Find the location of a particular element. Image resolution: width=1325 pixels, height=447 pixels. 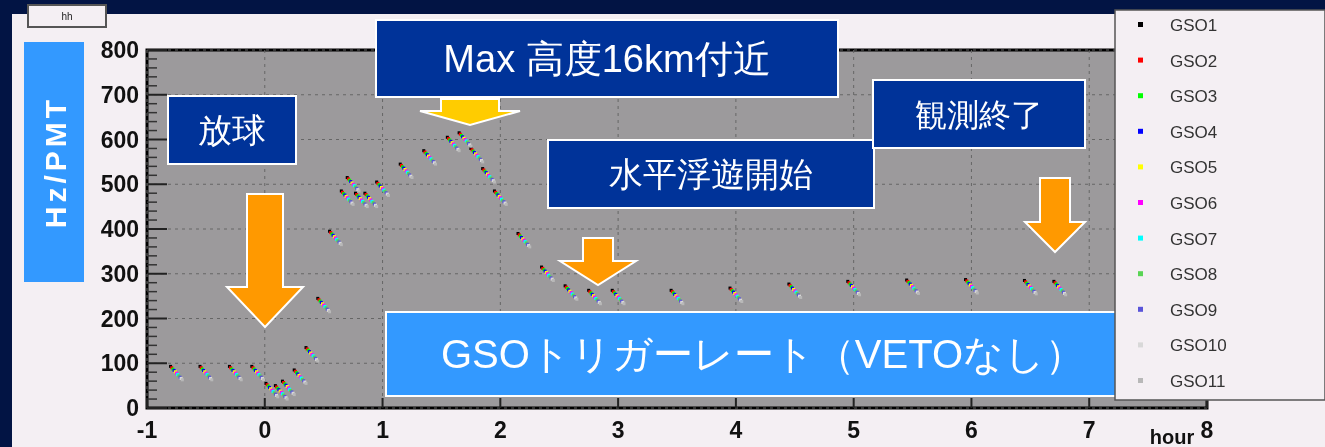

x-tick-label: 0 is located at coordinates (265, 430).